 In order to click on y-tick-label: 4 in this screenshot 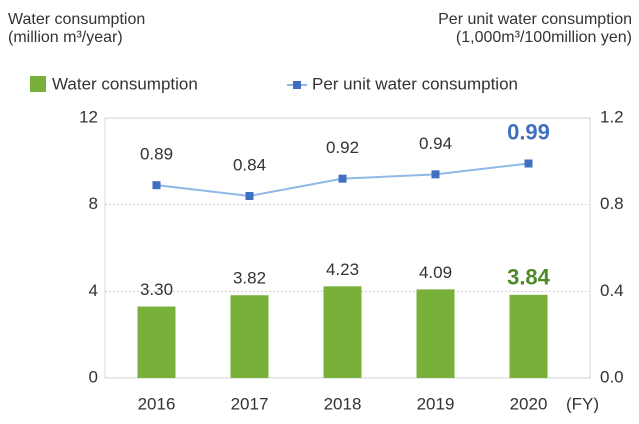, I will do `click(93, 290)`.